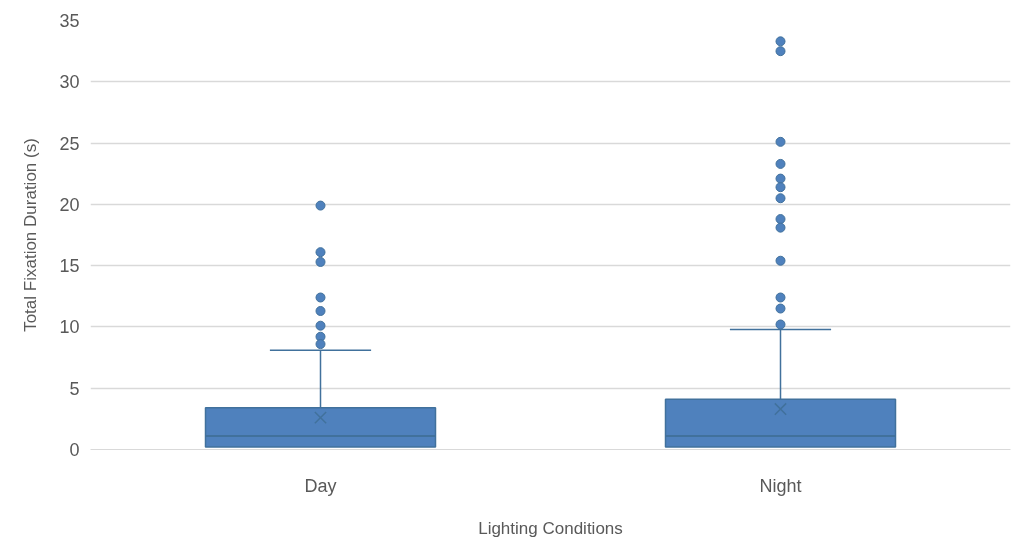 The image size is (1036, 547). Describe the element at coordinates (74, 450) in the screenshot. I see `y-tick-label: 0` at that location.